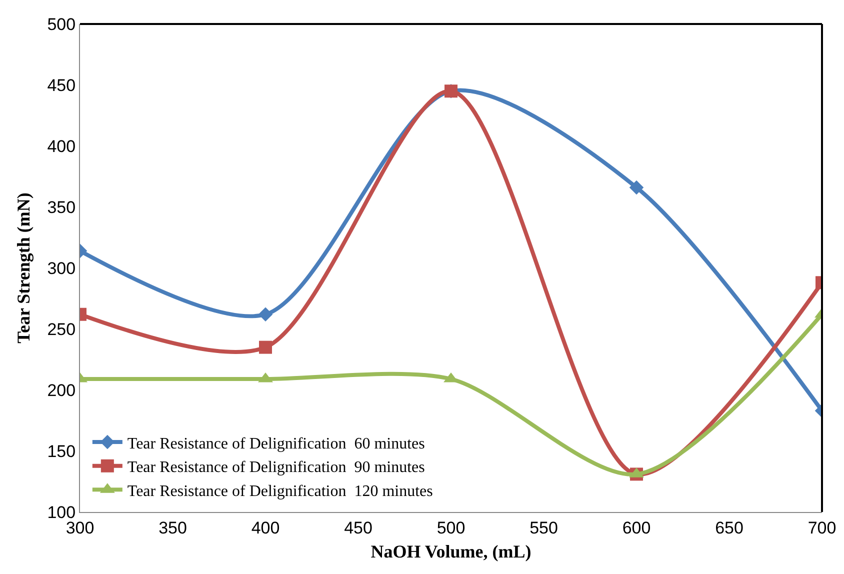  Describe the element at coordinates (61, 24) in the screenshot. I see `y-tick-label: 500` at that location.